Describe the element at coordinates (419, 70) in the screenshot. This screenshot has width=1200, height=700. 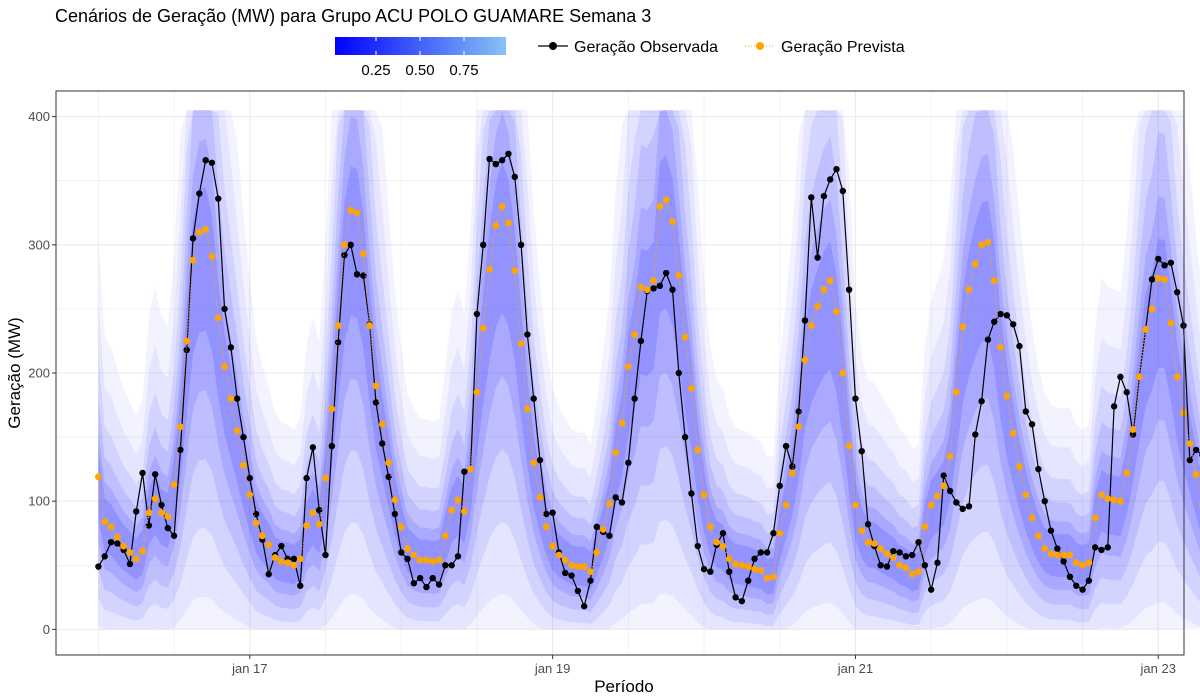
I see `colorbar-tick-label: 0.50` at that location.